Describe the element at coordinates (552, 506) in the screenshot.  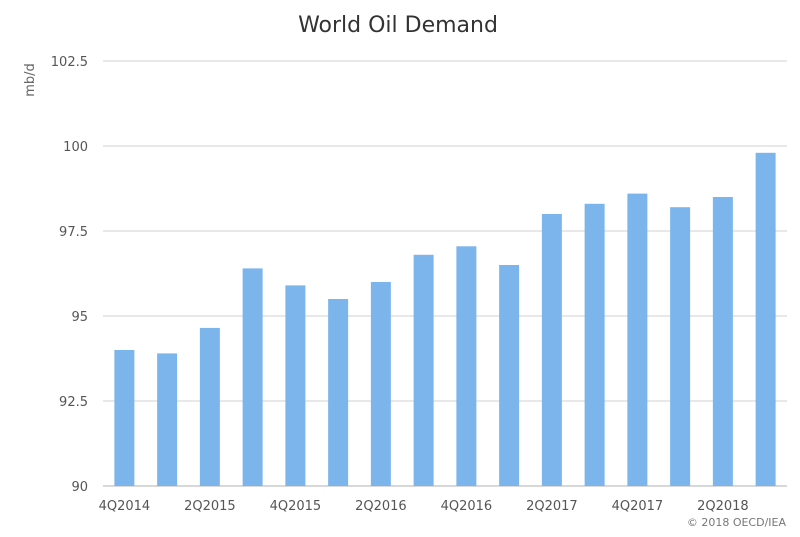
I see `x-tick-label: 2Q2017` at that location.